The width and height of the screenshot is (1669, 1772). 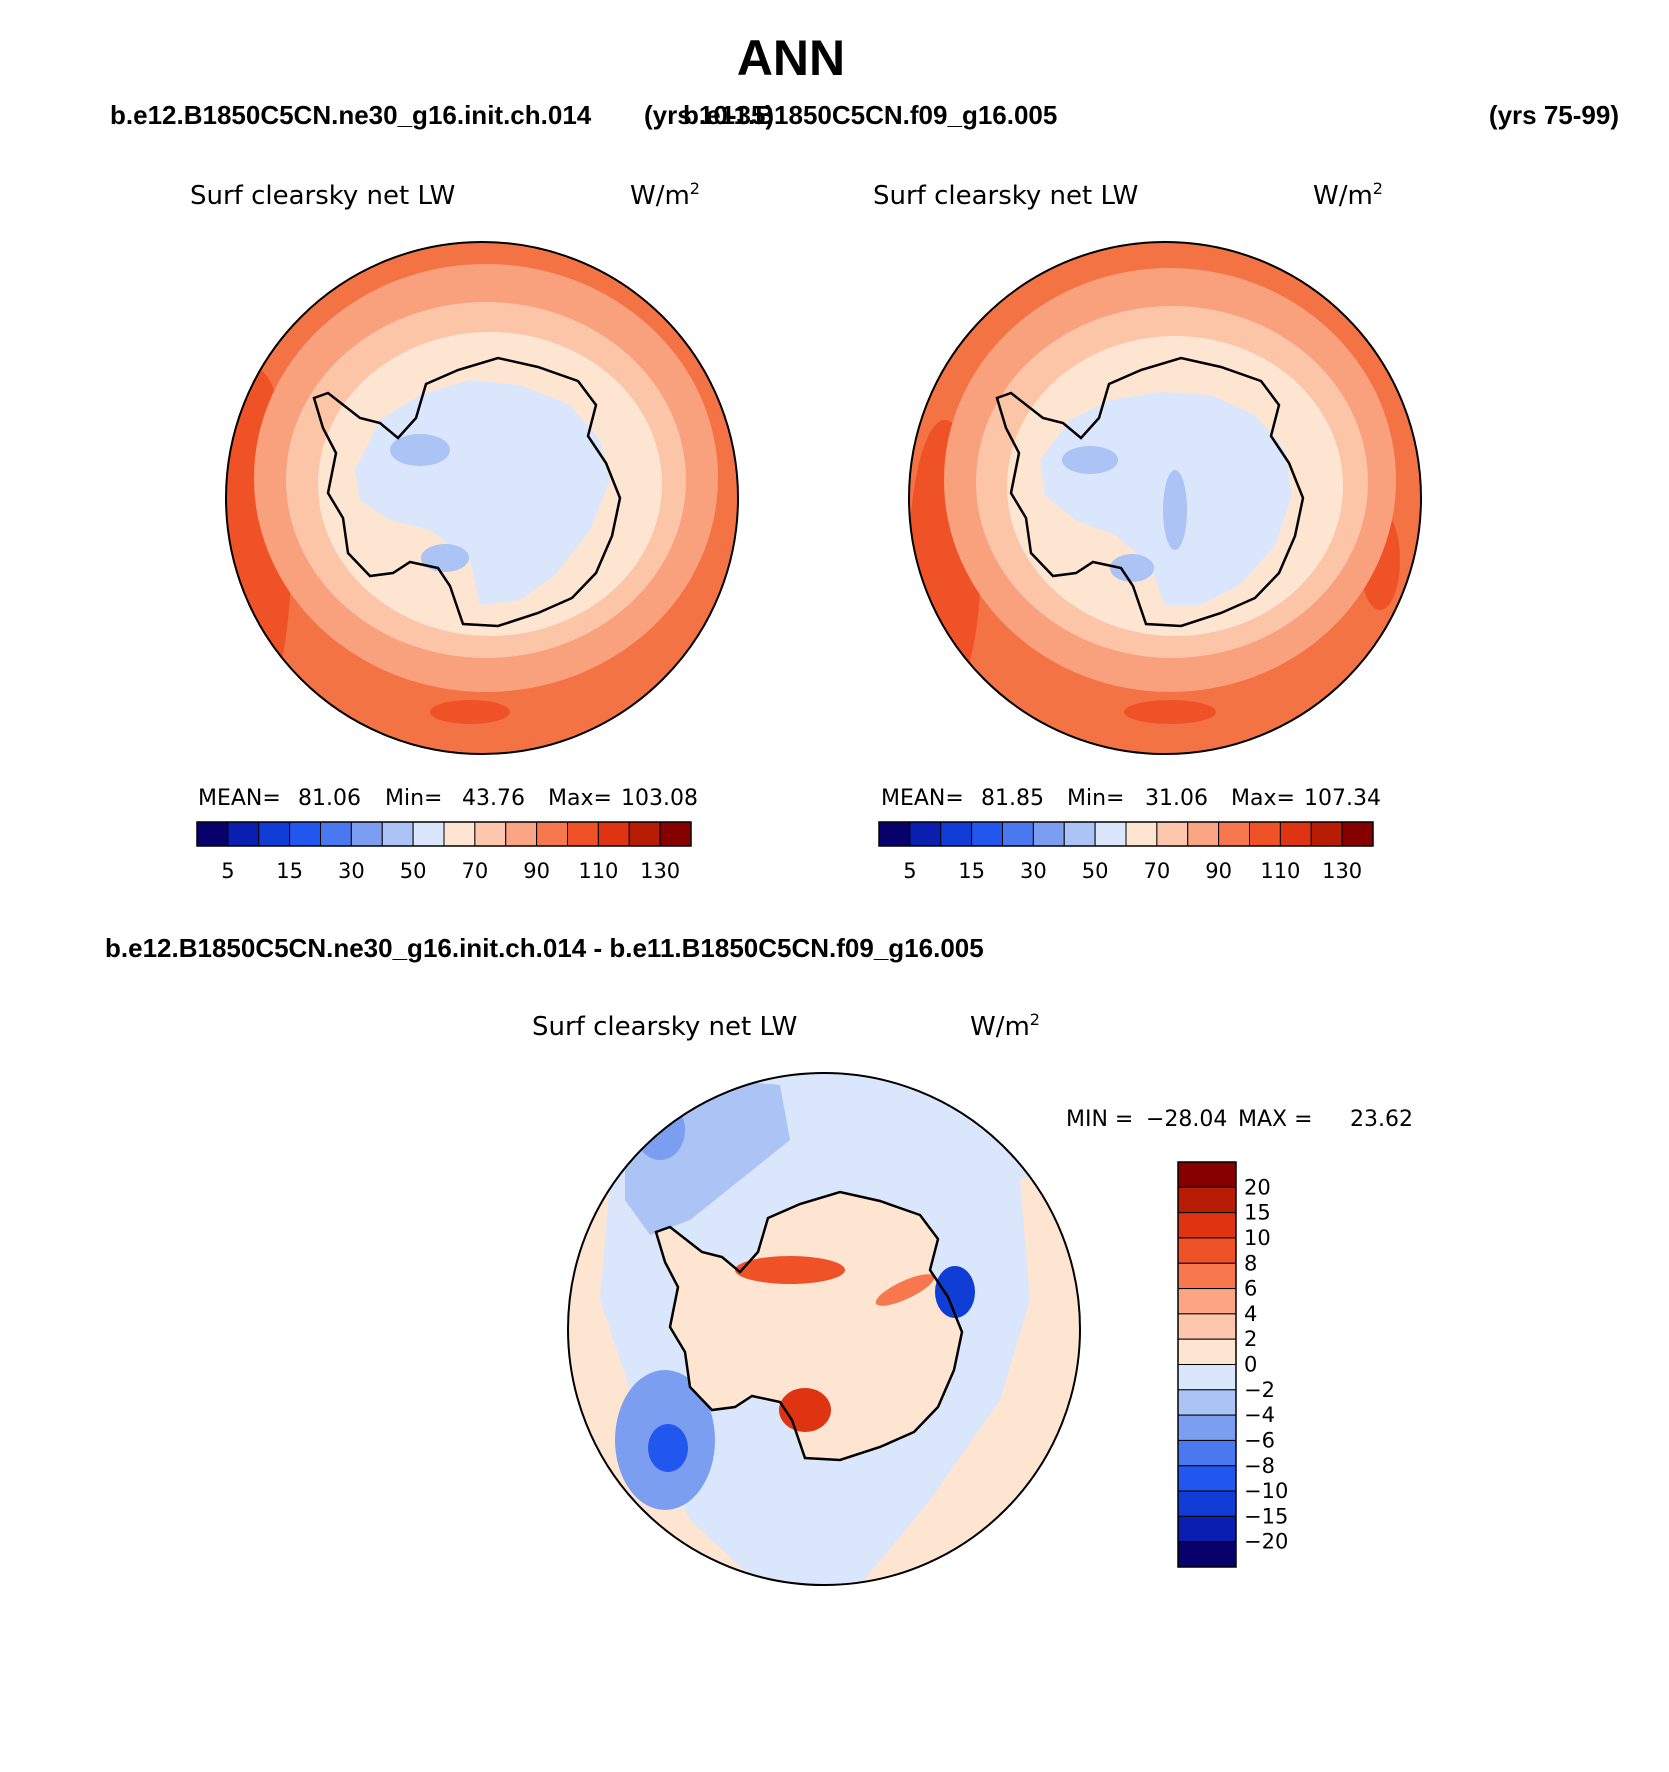 I want to click on panel-a-map-border, so click(x=482, y=498).